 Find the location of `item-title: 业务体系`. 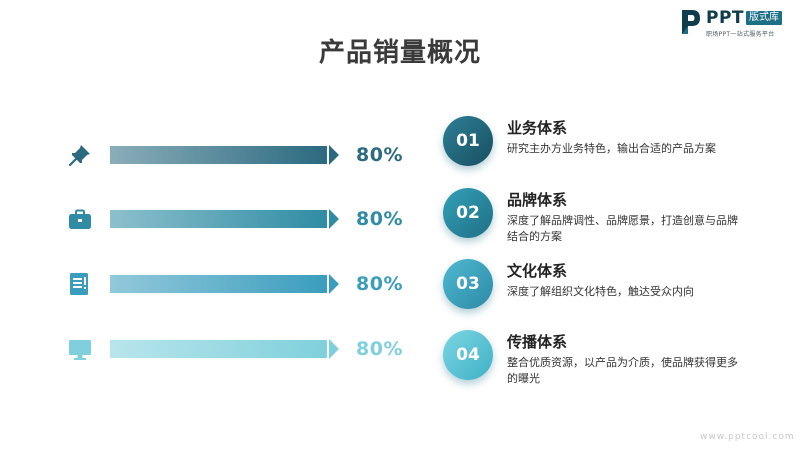

item-title: 业务体系 is located at coordinates (537, 128).